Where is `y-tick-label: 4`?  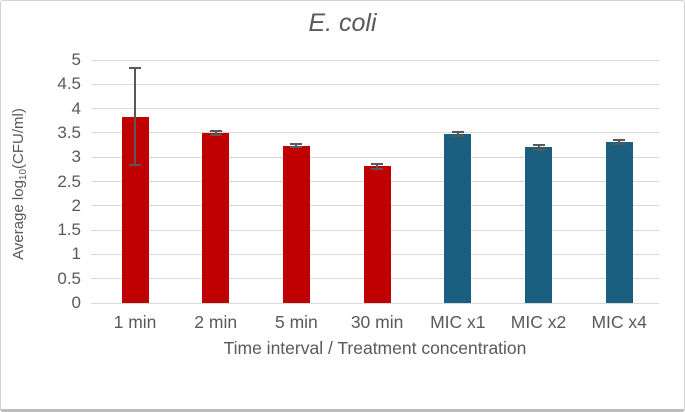
y-tick-label: 4 is located at coordinates (76, 108).